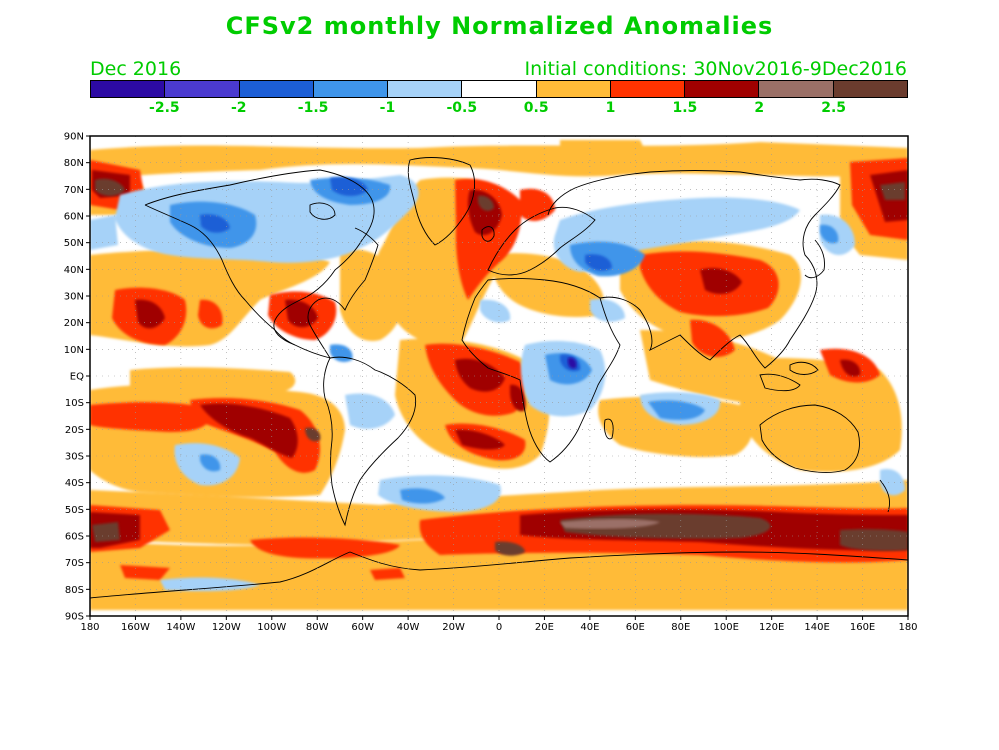 The height and width of the screenshot is (750, 999). What do you see at coordinates (499, 26) in the screenshot?
I see `map-title: CFSv2 monthly Normalized Anomalies` at bounding box center [499, 26].